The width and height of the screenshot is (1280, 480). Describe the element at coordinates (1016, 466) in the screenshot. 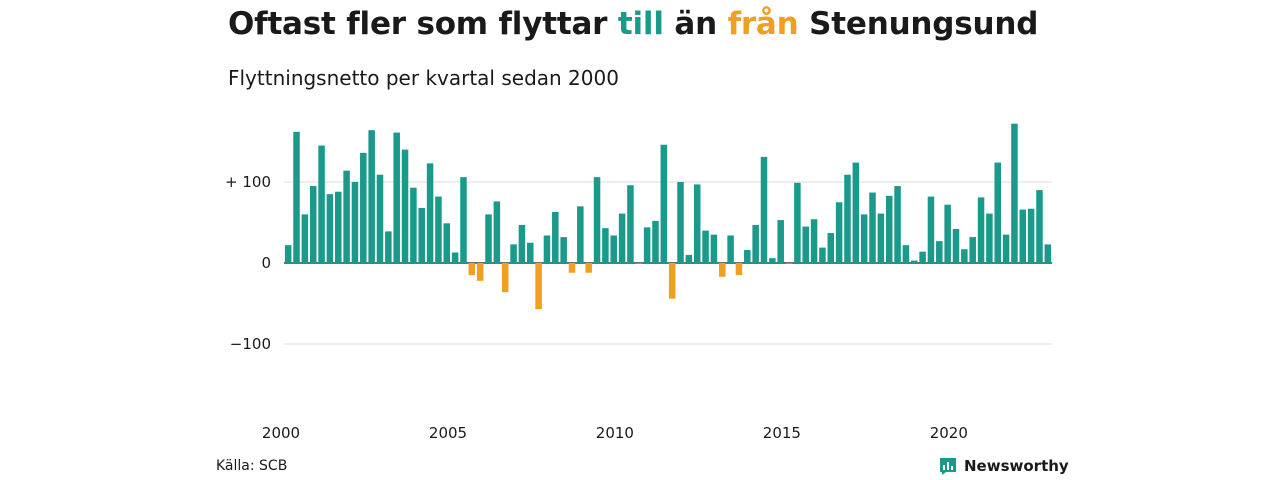

I see `logo-text: Newsworthy` at that location.